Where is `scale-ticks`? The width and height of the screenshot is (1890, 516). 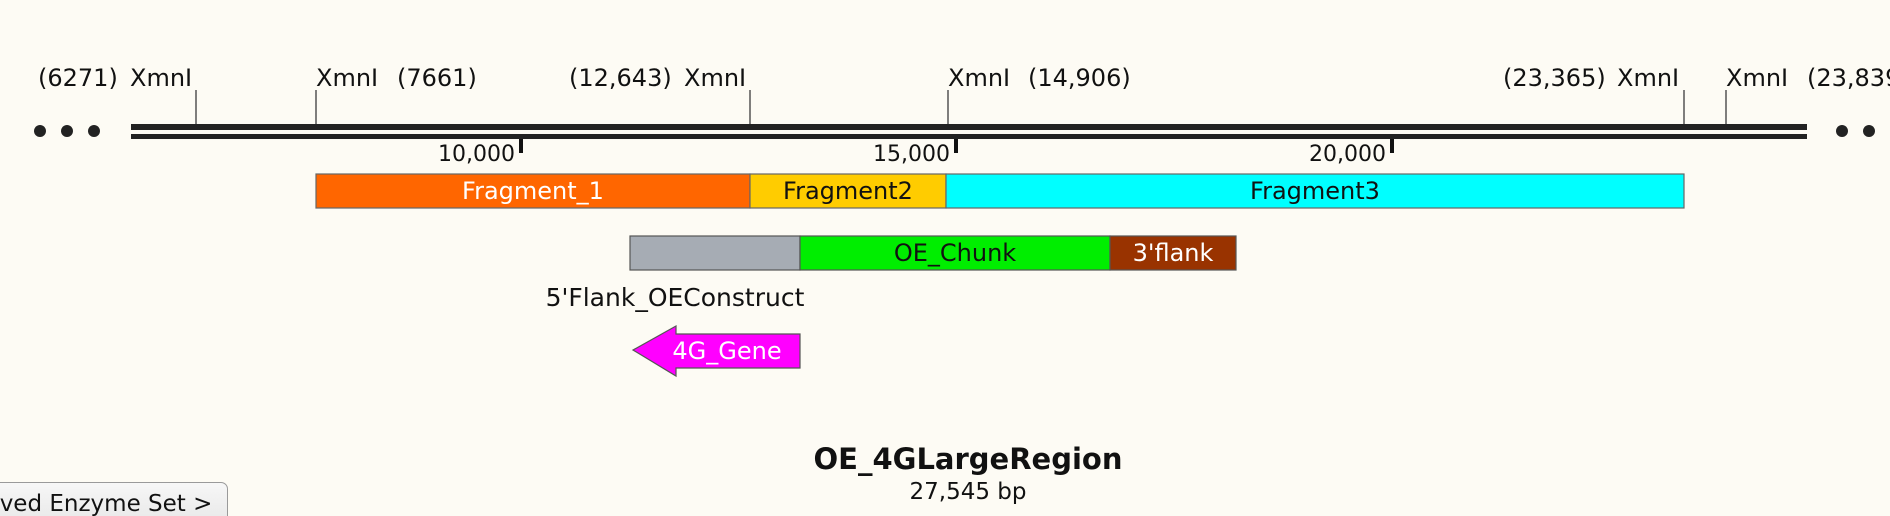 scale-ticks is located at coordinates (956, 146).